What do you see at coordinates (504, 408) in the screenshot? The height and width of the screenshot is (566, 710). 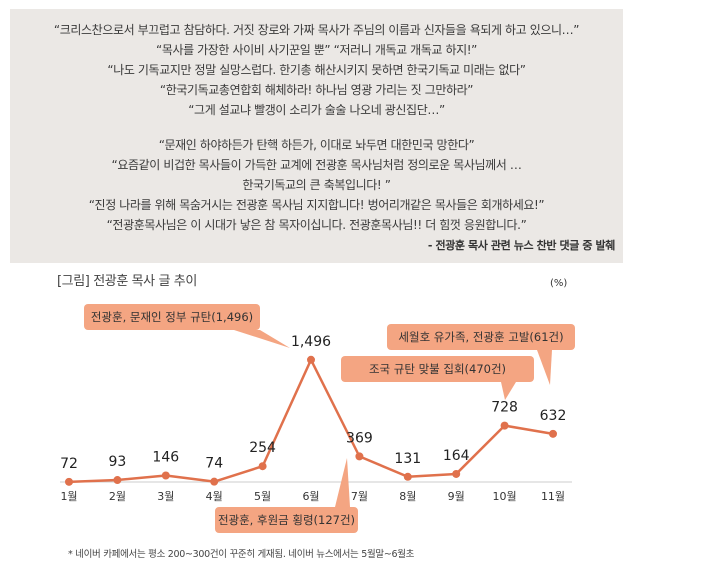 I see `data-label: 728` at bounding box center [504, 408].